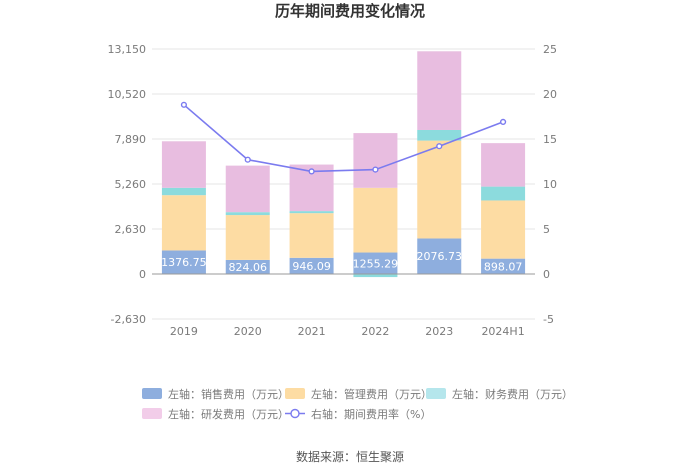 This screenshot has width=700, height=473. Describe the element at coordinates (131, 229) in the screenshot. I see `left-tick-label: 2,630` at that location.